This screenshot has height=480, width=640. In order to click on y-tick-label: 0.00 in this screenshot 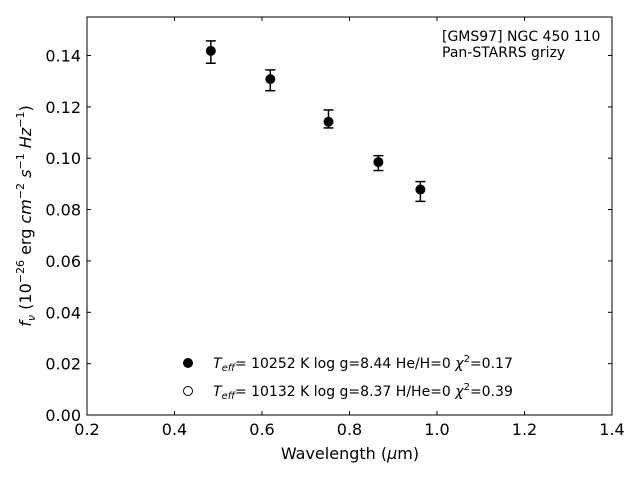, I will do `click(63, 415)`.